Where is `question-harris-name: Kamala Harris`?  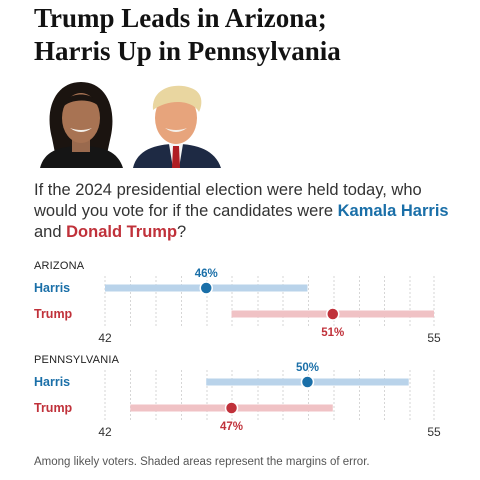 question-harris-name: Kamala Harris is located at coordinates (393, 211).